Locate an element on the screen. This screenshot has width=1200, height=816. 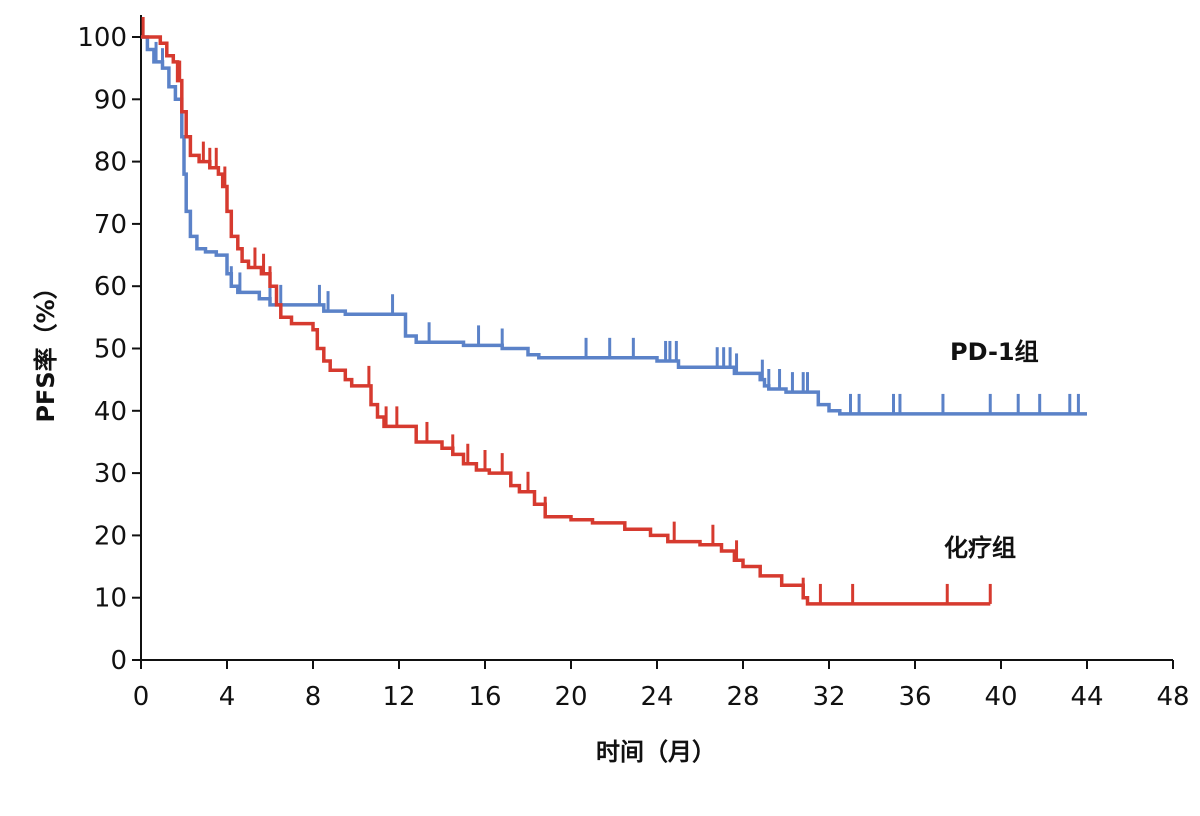
series-label-chemo: 化疗组 is located at coordinates (980, 548).